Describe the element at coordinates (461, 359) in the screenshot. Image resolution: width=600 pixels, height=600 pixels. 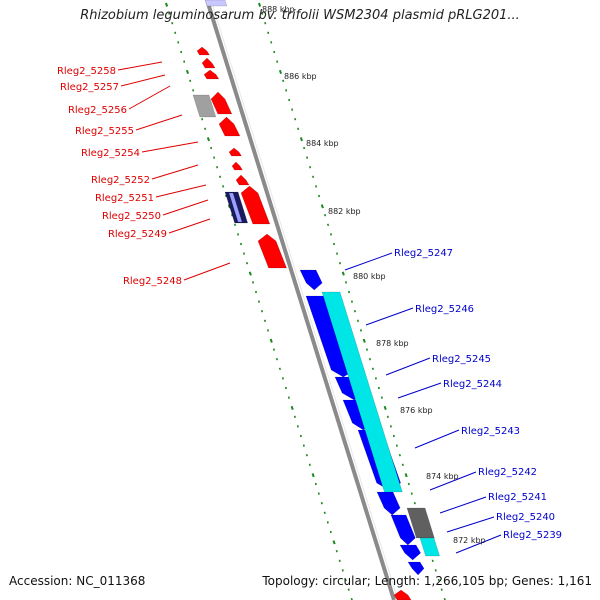
I see `gene-label-rleg2-5245: Rleg2_5245` at that location.